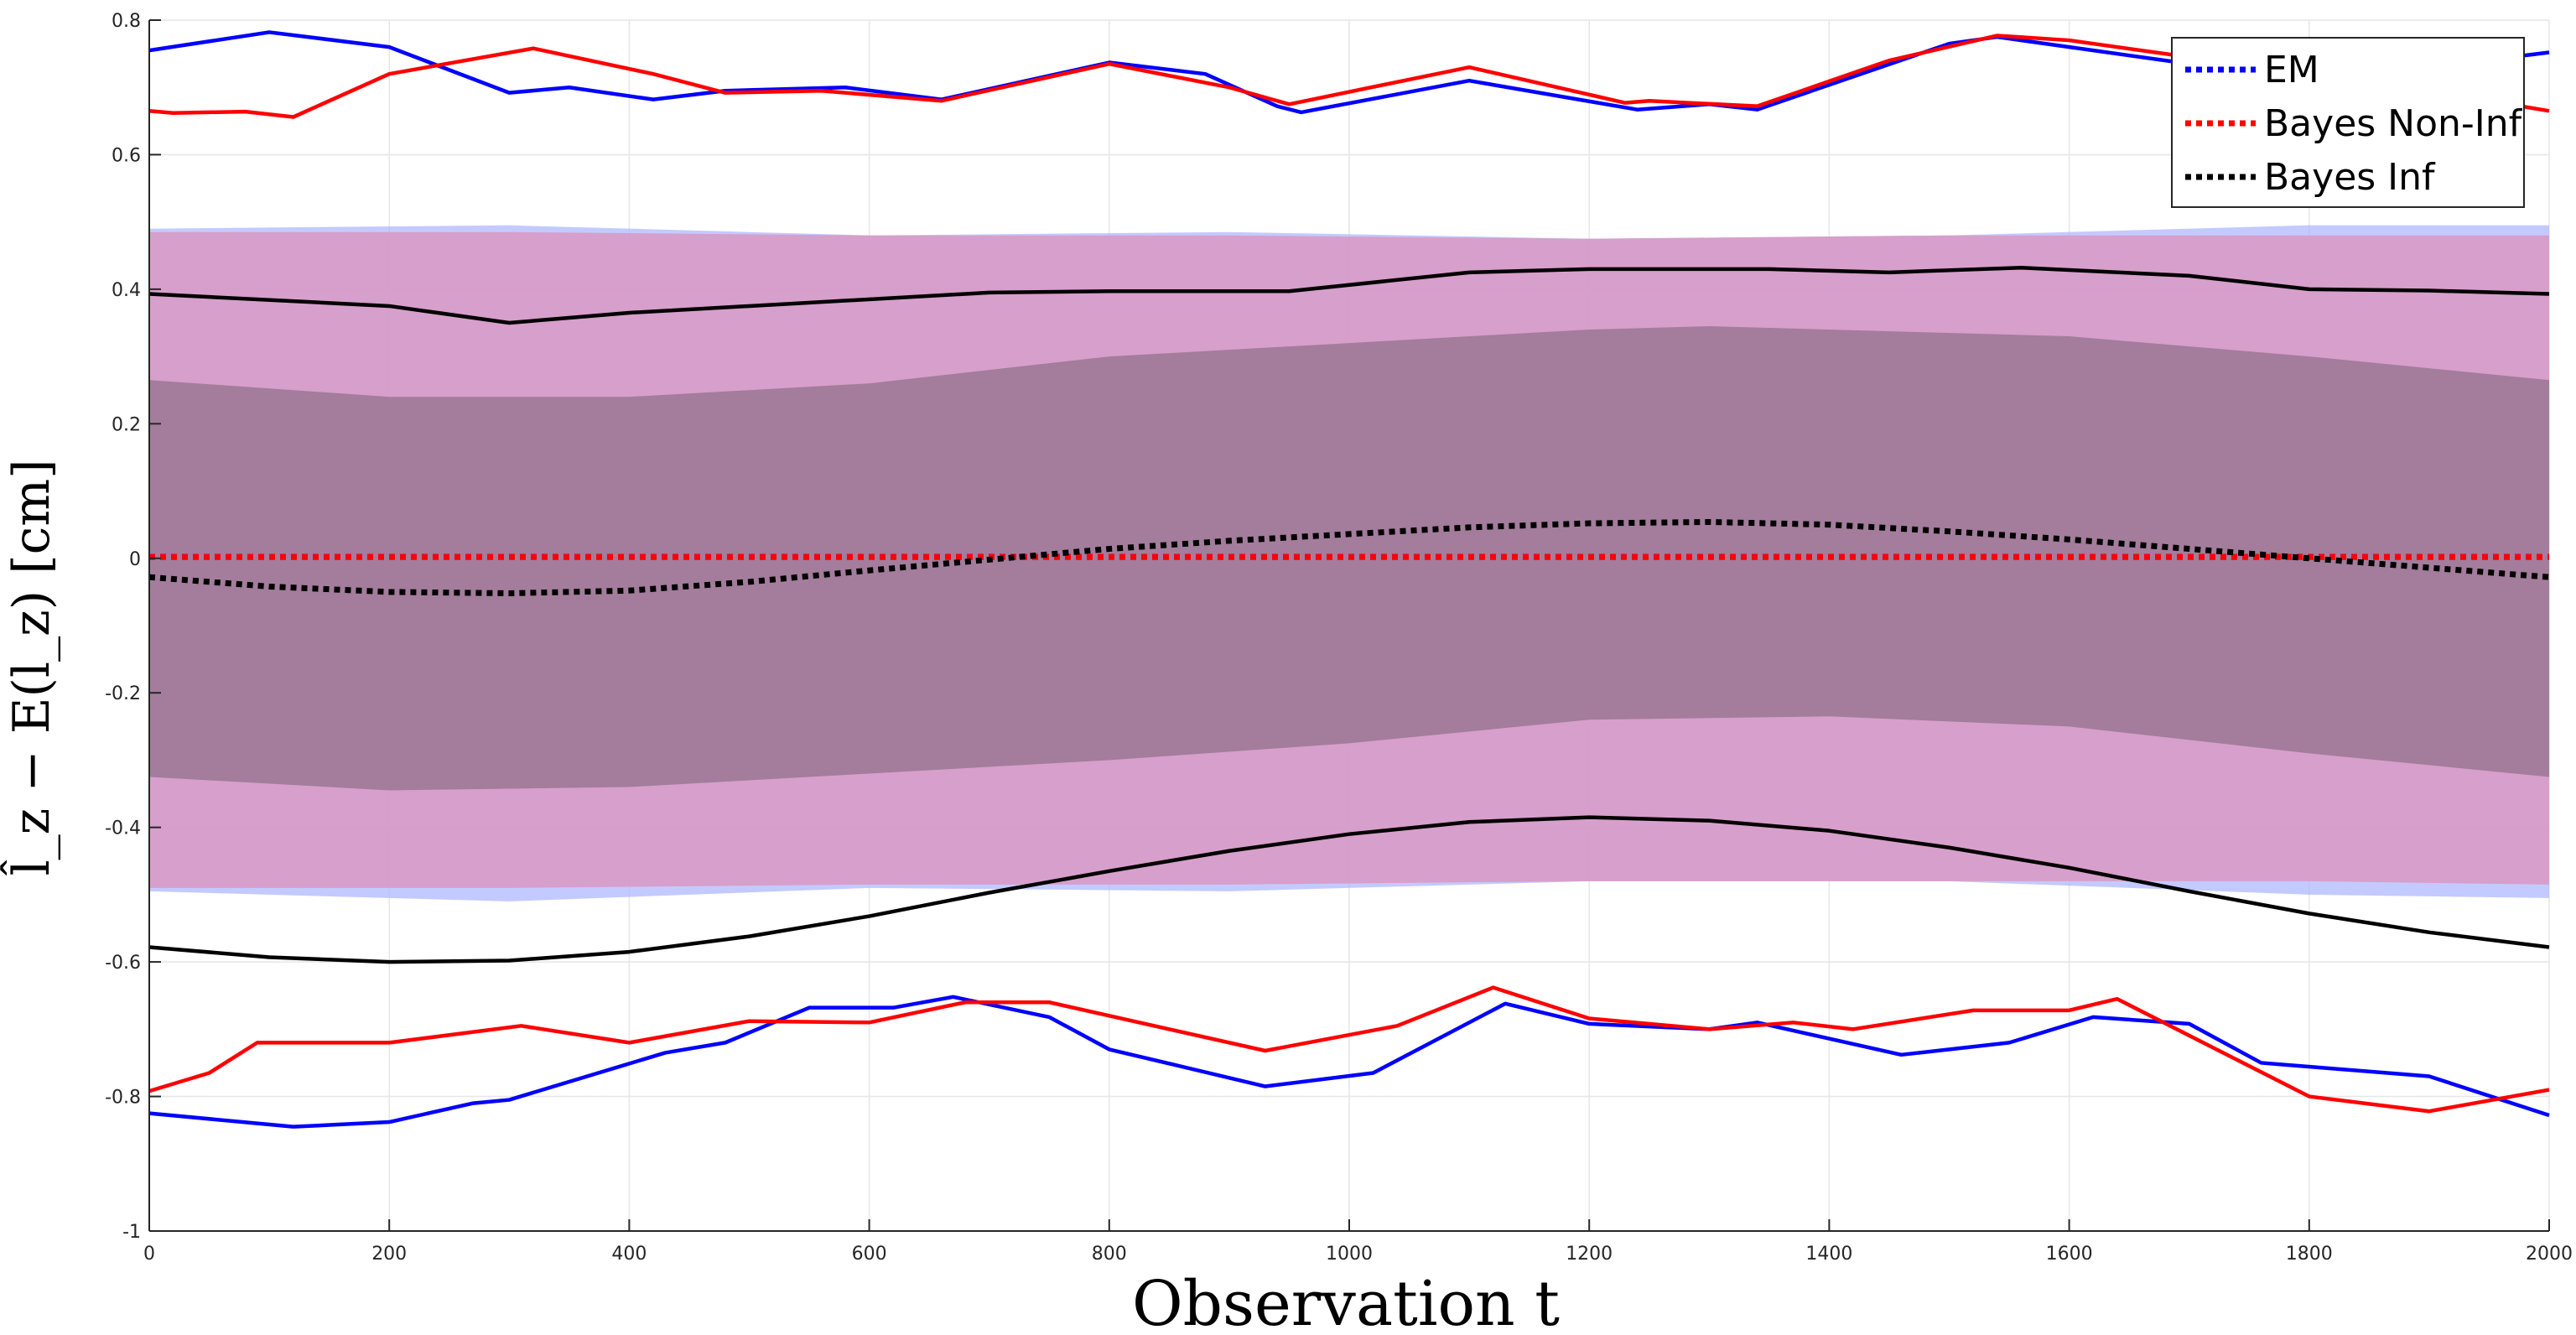  I want to click on x-tick-label: 200, so click(389, 1254).